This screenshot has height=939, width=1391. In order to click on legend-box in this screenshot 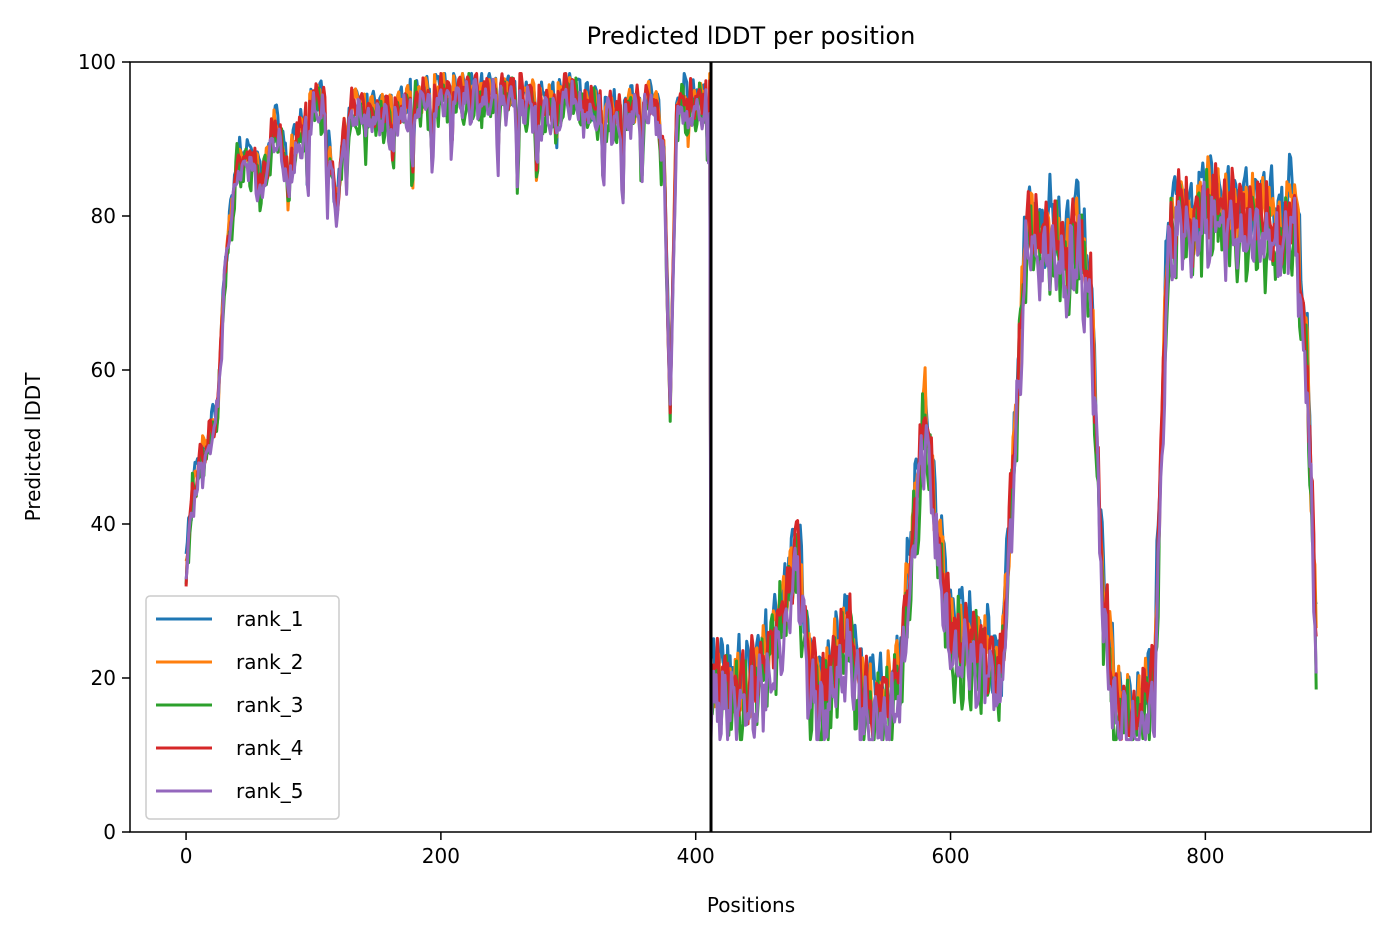, I will do `click(242, 707)`.